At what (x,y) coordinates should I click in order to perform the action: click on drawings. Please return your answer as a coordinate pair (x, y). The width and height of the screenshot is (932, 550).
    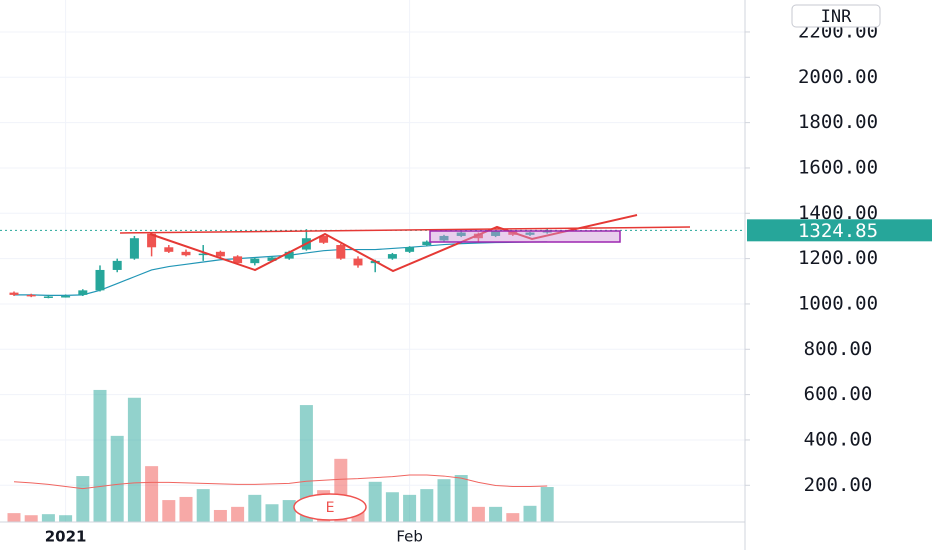
    Looking at the image, I should click on (405, 243).